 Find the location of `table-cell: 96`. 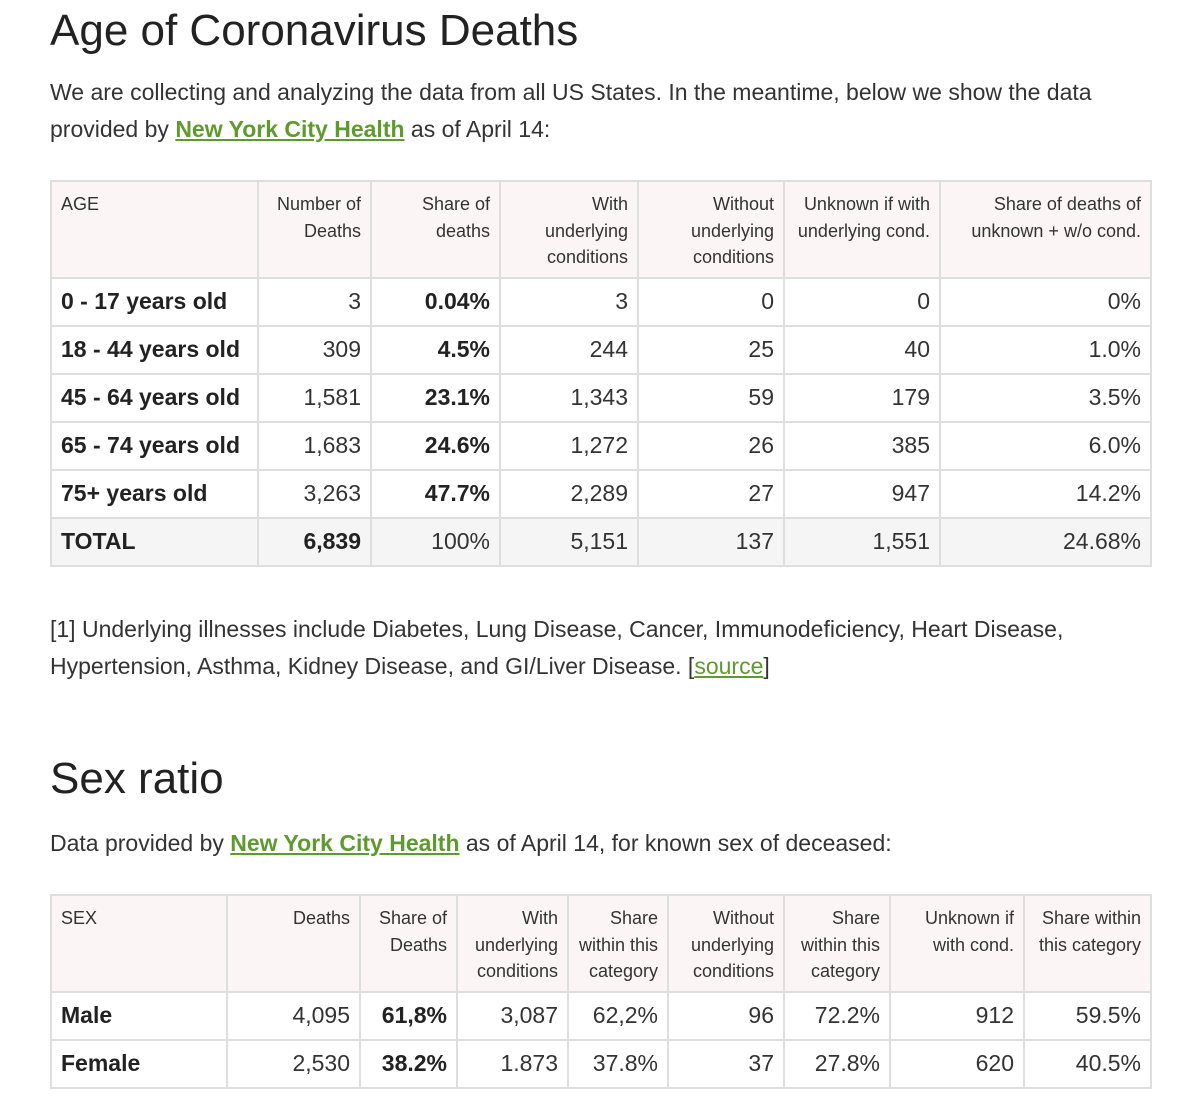

table-cell: 96 is located at coordinates (726, 1015).